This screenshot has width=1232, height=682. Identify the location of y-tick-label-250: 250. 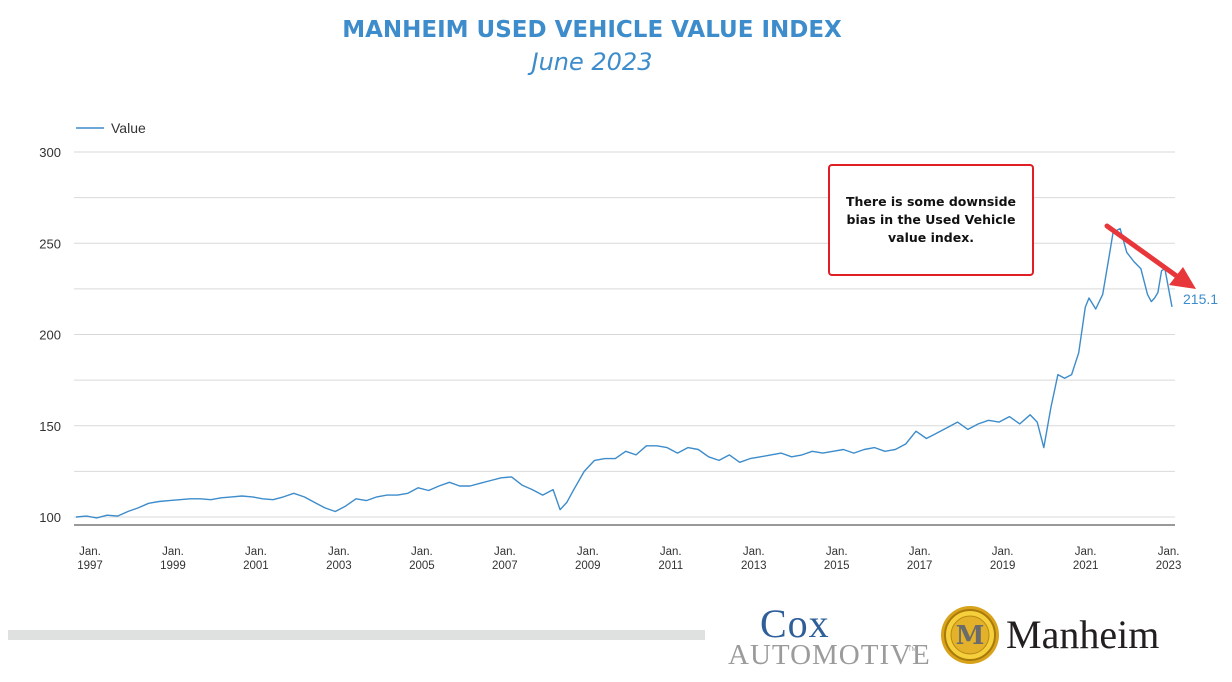
(50, 243).